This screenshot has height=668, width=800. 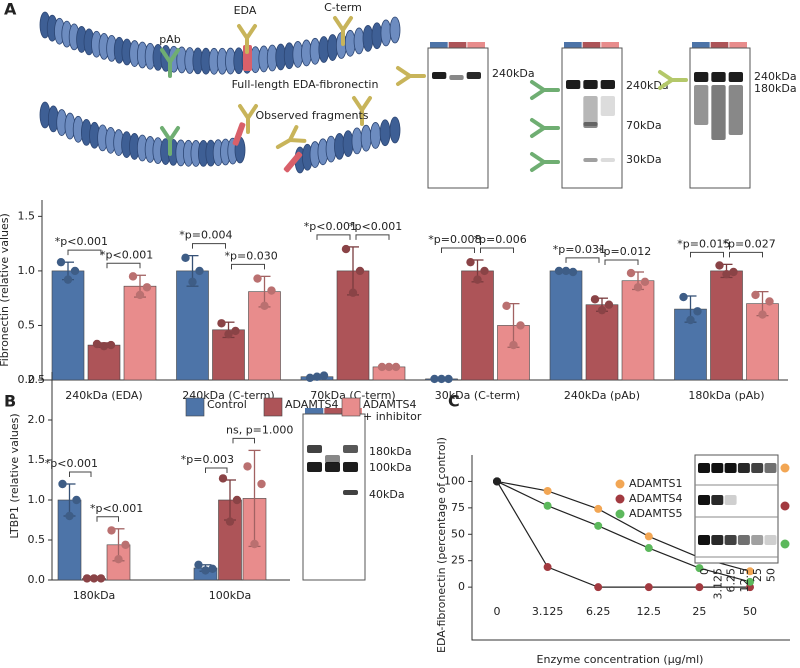 What do you see at coordinates (458, 533) in the screenshot?
I see `y-tick-label: 50` at bounding box center [458, 533].